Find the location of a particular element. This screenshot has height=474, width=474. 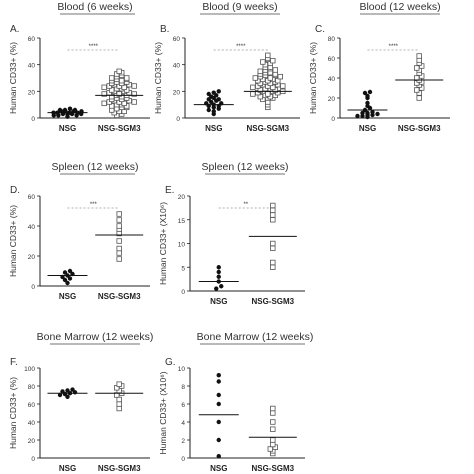

panel-label: B. is located at coordinates (164, 29).